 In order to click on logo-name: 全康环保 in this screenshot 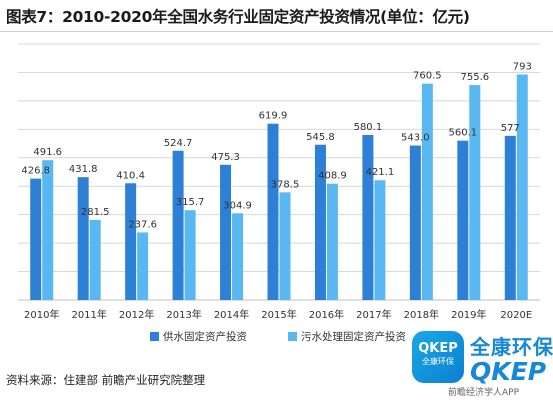, I will do `click(511, 347)`.